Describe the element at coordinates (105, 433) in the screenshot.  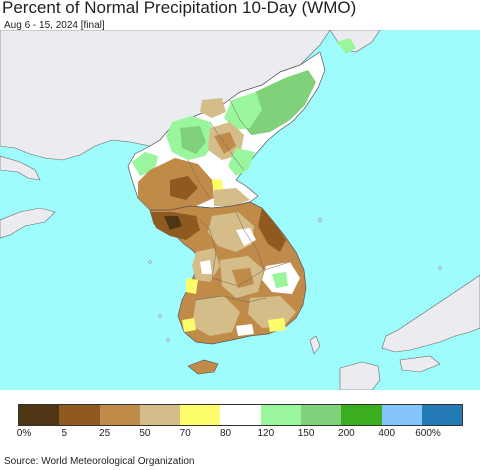
I see `legend-label: 25` at that location.